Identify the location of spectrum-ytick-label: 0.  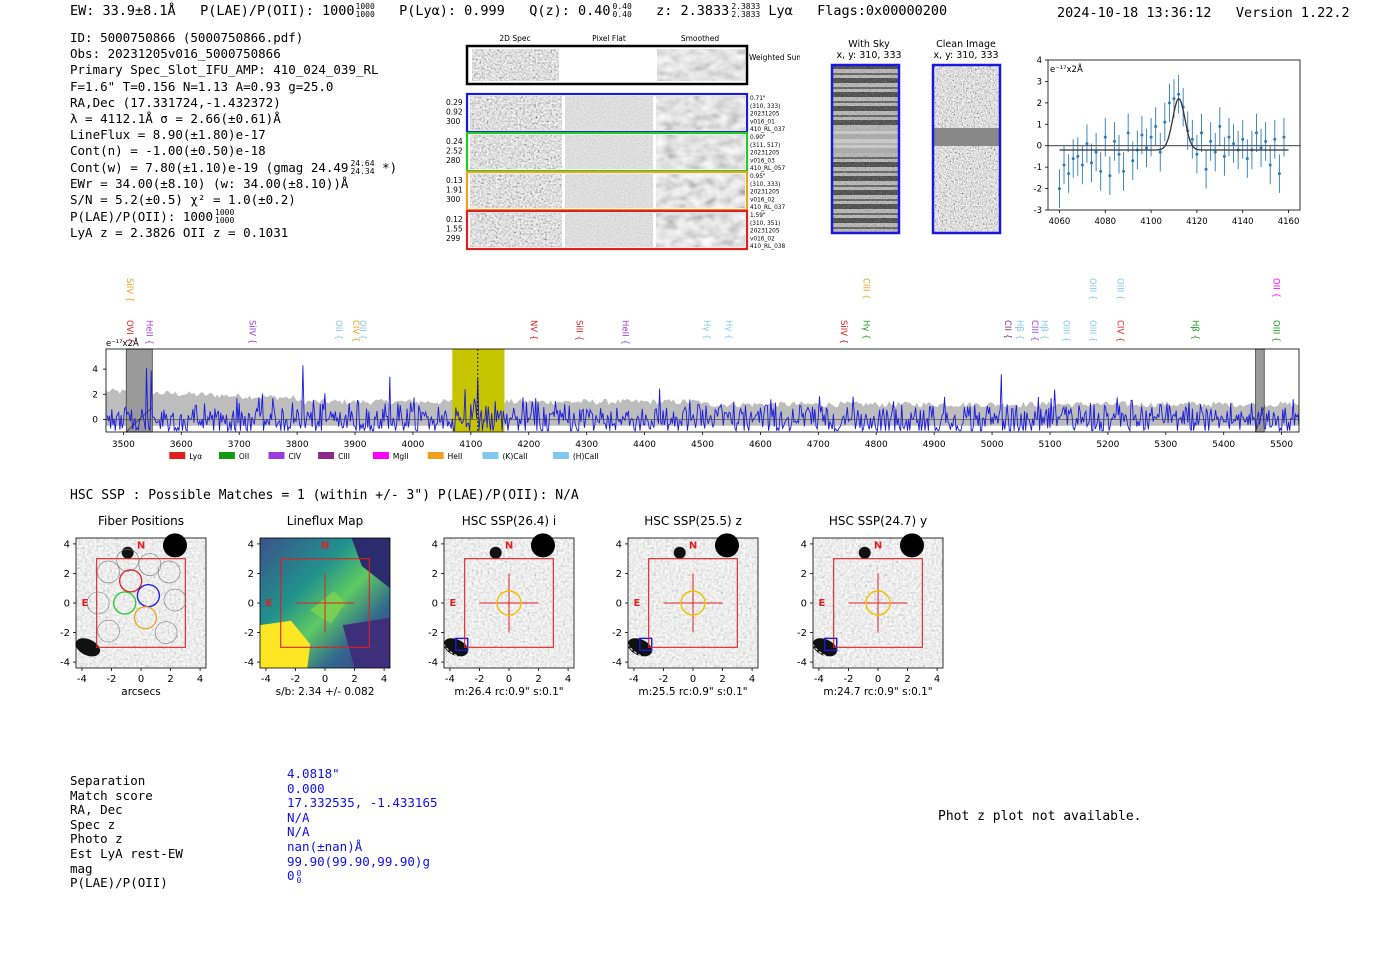
(95, 420).